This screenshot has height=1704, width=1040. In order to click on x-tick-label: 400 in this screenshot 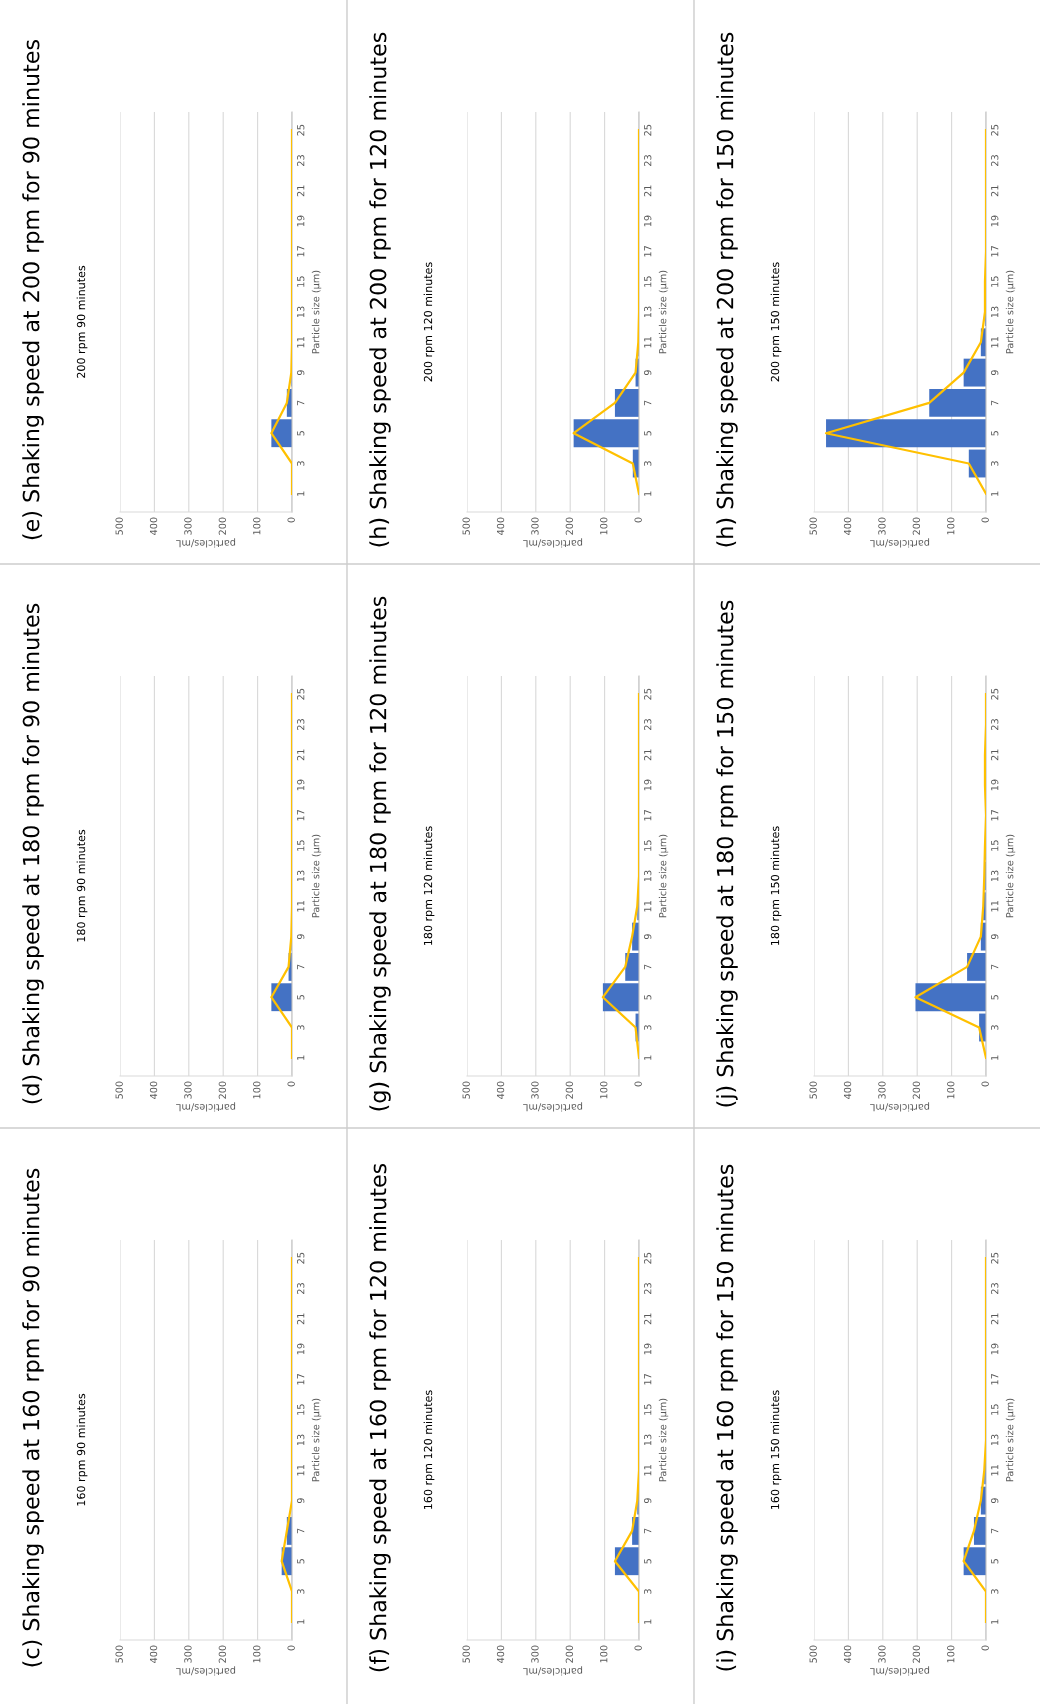, I will do `click(500, 526)`.